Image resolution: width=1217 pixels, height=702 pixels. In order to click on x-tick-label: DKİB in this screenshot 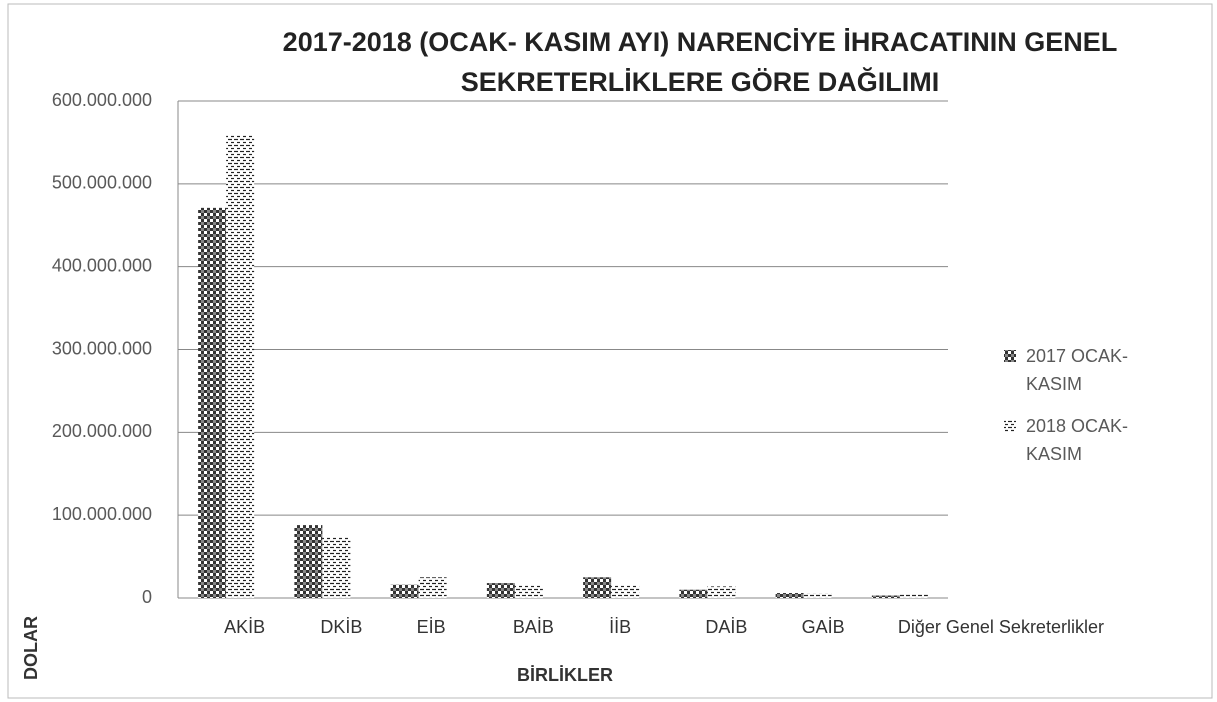, I will do `click(341, 627)`.